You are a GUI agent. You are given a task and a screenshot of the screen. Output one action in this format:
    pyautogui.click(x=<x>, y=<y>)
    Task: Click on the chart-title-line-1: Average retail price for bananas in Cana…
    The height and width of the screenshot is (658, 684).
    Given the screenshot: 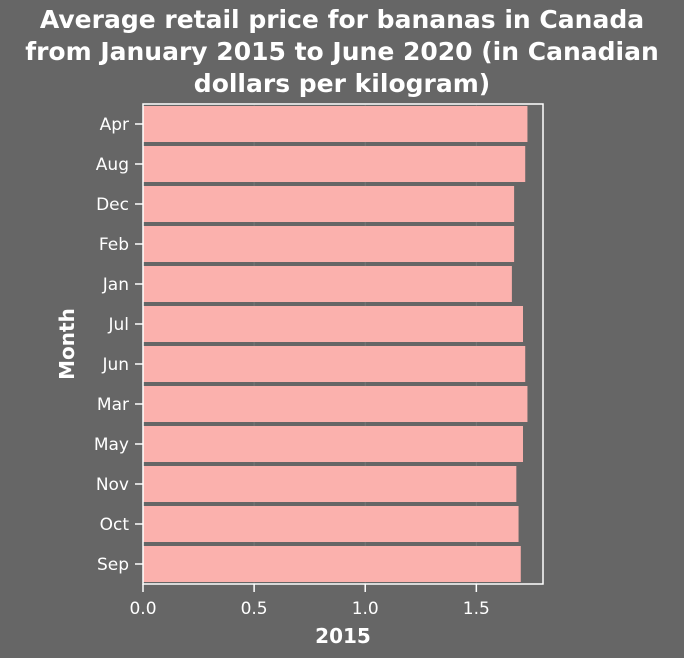 What is the action you would take?
    pyautogui.click(x=342, y=19)
    